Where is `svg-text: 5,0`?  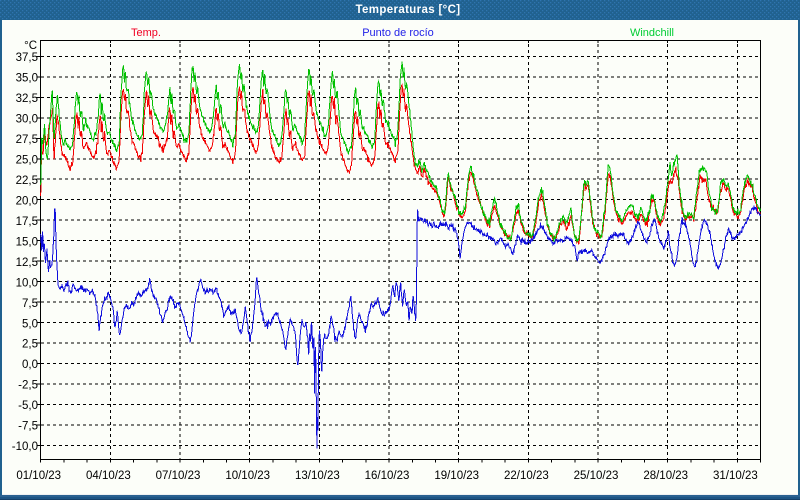 svg-text: 5,0 is located at coordinates (30, 324).